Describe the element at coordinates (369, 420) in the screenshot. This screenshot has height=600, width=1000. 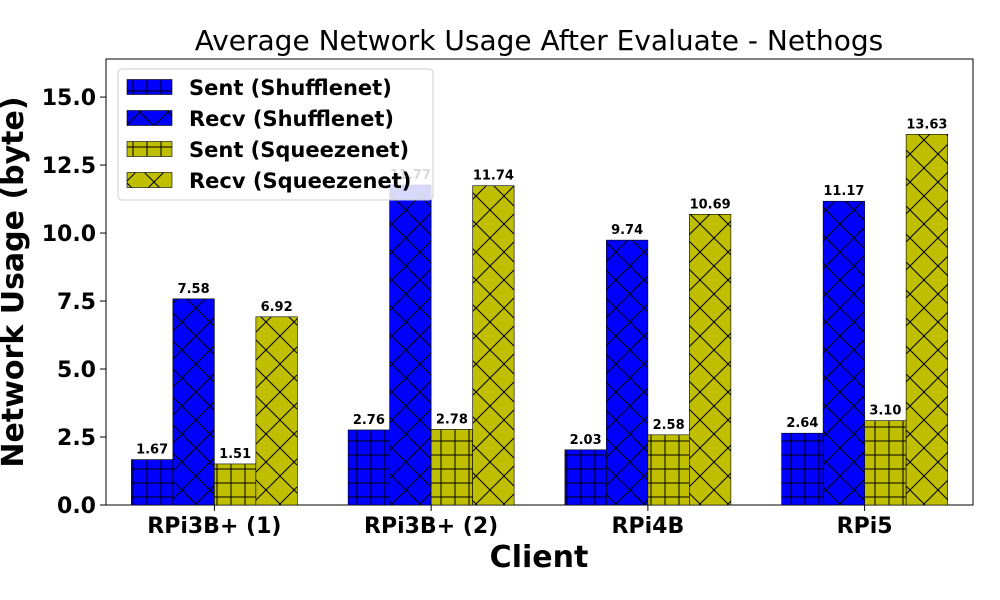
I see `data-label-0-1: 2.76` at that location.